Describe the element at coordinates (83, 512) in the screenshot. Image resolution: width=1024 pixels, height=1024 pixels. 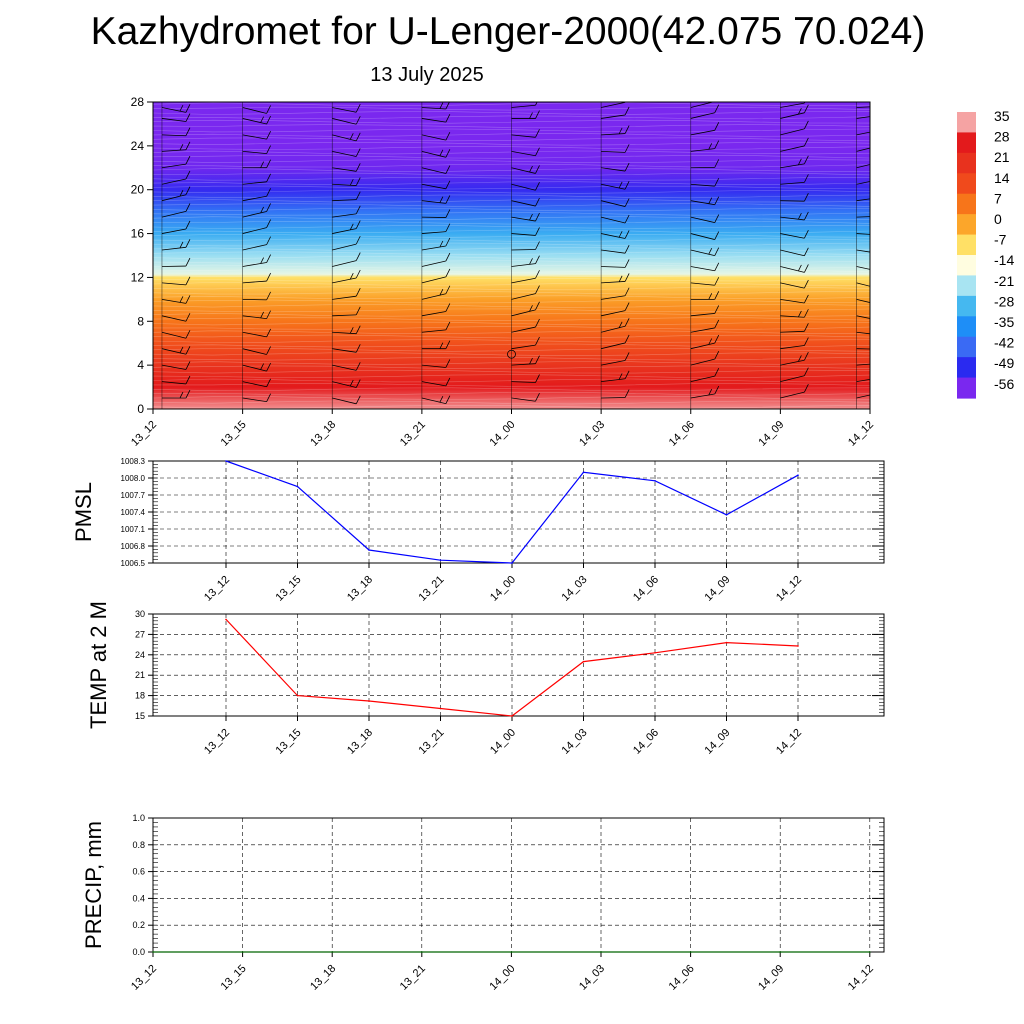
I see `y-axis-label: PMSL` at that location.